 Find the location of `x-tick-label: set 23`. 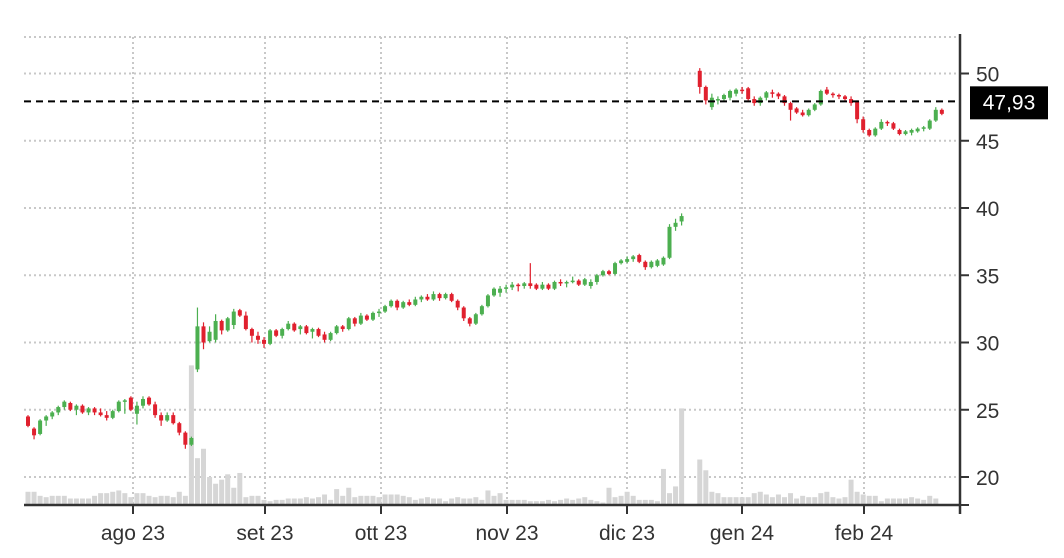

x-tick-label: set 23 is located at coordinates (264, 533).